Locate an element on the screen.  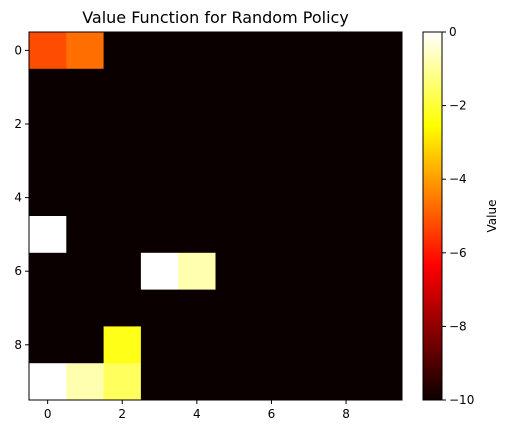
y-tick-label: 4 is located at coordinates (18, 198).